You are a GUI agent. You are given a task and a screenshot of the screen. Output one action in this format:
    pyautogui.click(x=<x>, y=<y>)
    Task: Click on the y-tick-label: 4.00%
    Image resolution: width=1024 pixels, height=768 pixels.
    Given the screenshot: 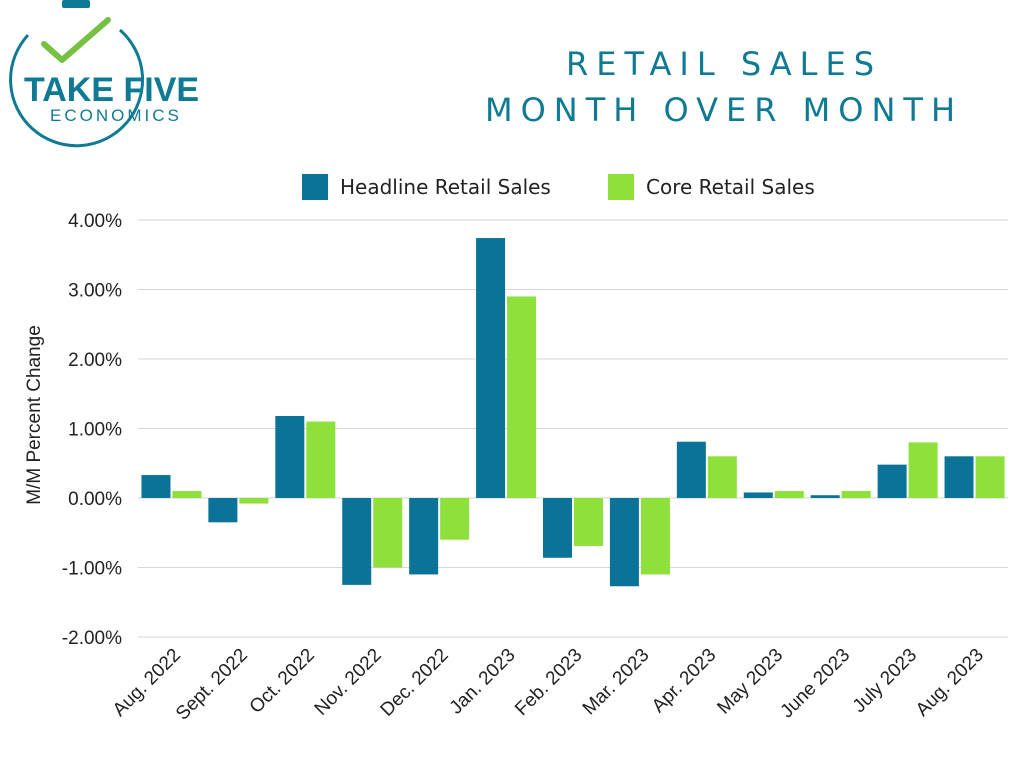 What is the action you would take?
    pyautogui.click(x=95, y=221)
    